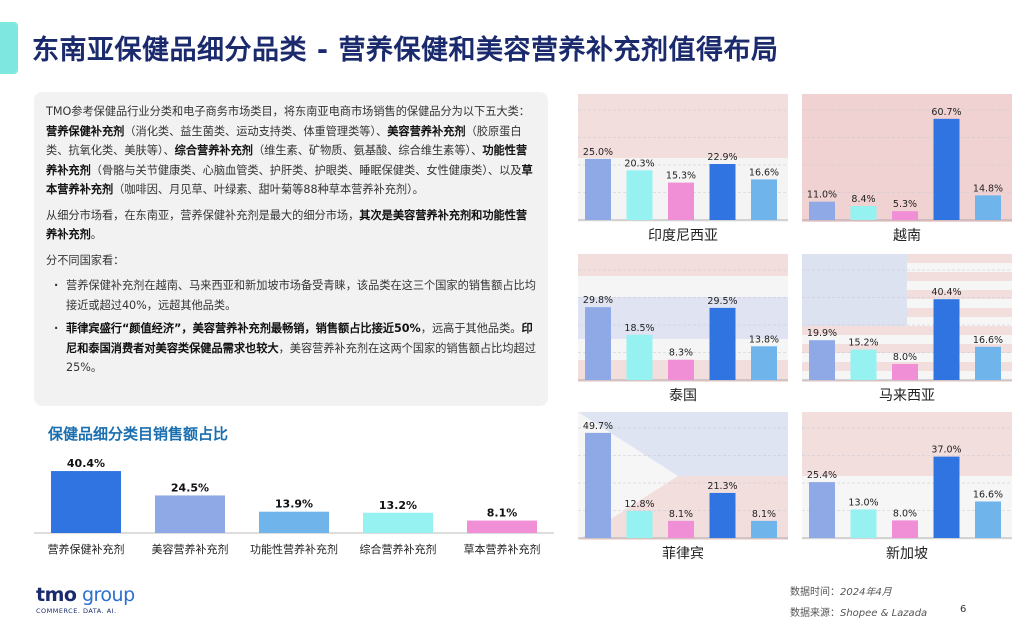  I want to click on bar-value-label: 25.4%, so click(822, 475).